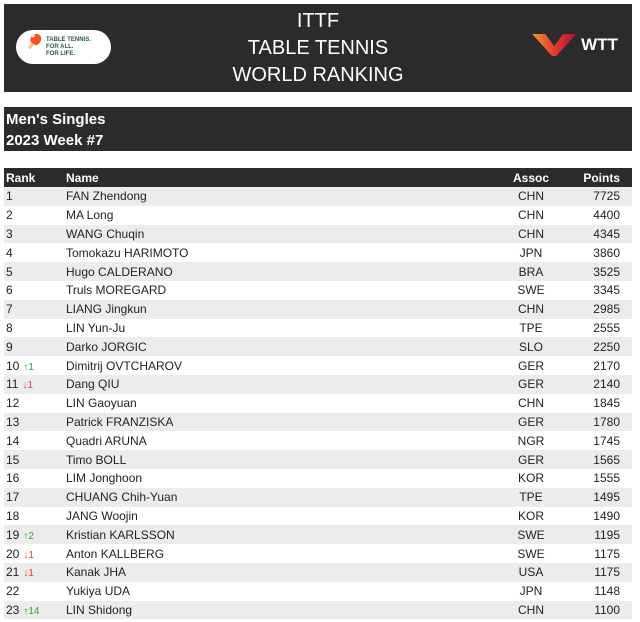  Describe the element at coordinates (106, 440) in the screenshot. I see `player-name: Quadri ARUNA` at that location.